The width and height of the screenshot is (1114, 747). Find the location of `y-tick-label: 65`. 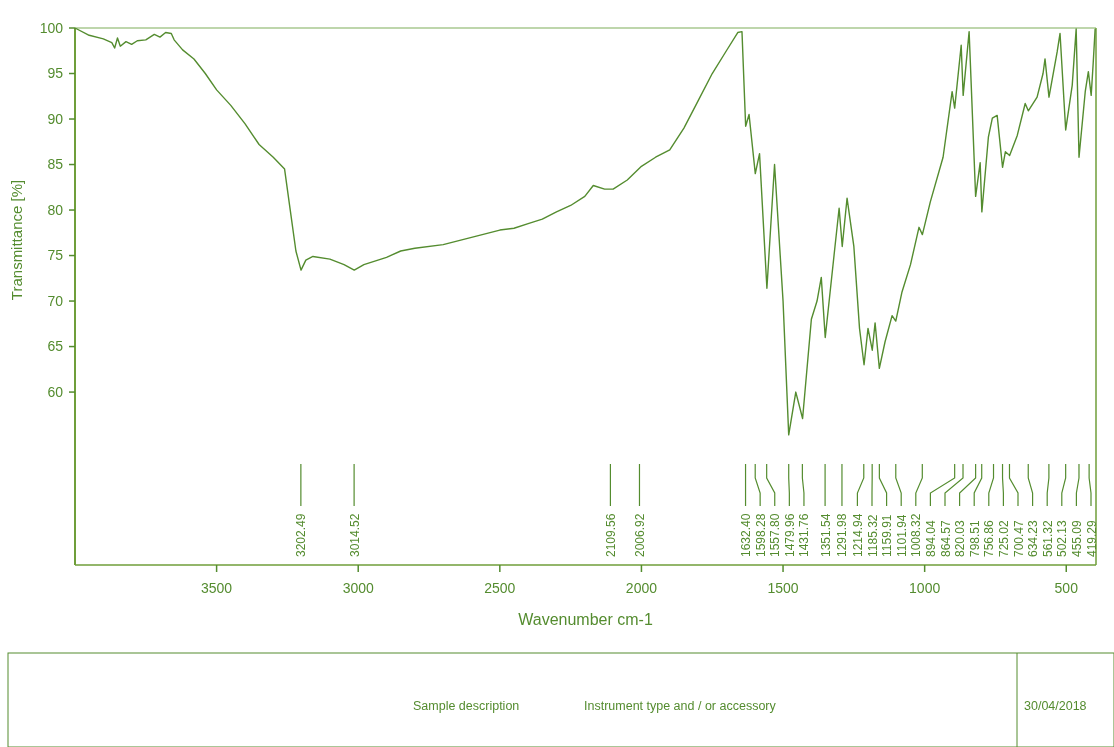

y-tick-label: 65 is located at coordinates (55, 346).